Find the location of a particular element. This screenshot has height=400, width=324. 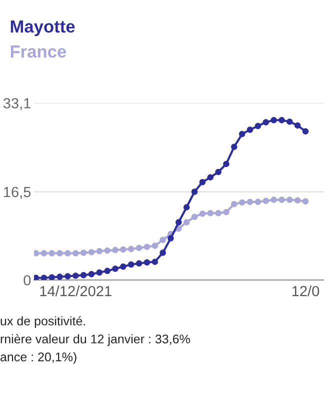

text: Mayotte is located at coordinates (42, 28).